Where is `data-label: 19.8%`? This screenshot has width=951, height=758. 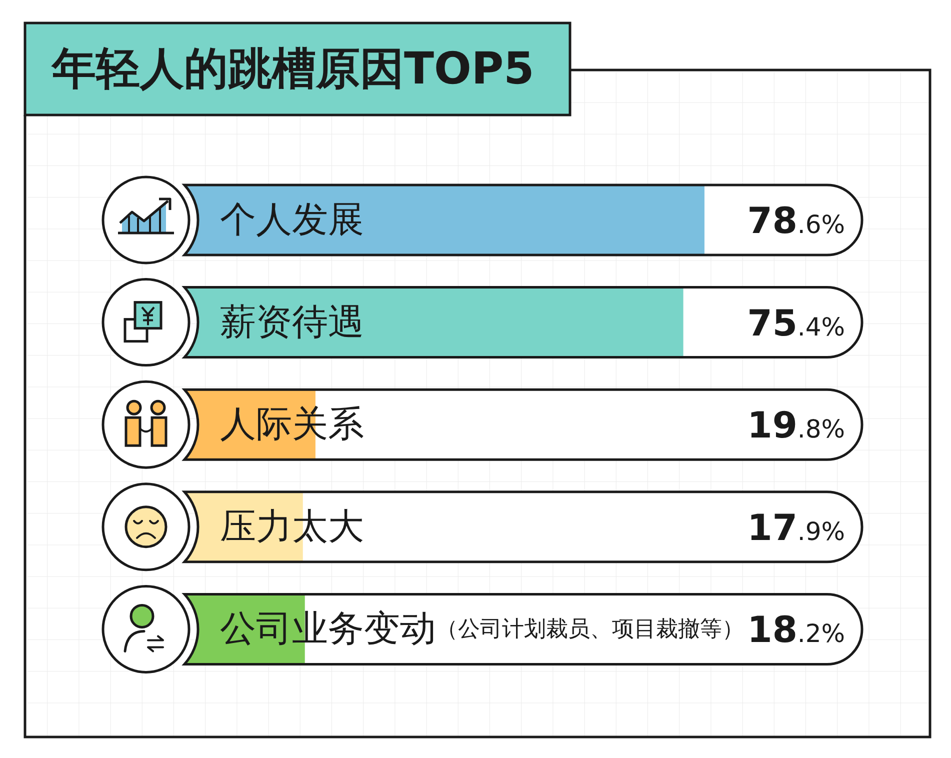
data-label: 19.8% is located at coordinates (796, 426).